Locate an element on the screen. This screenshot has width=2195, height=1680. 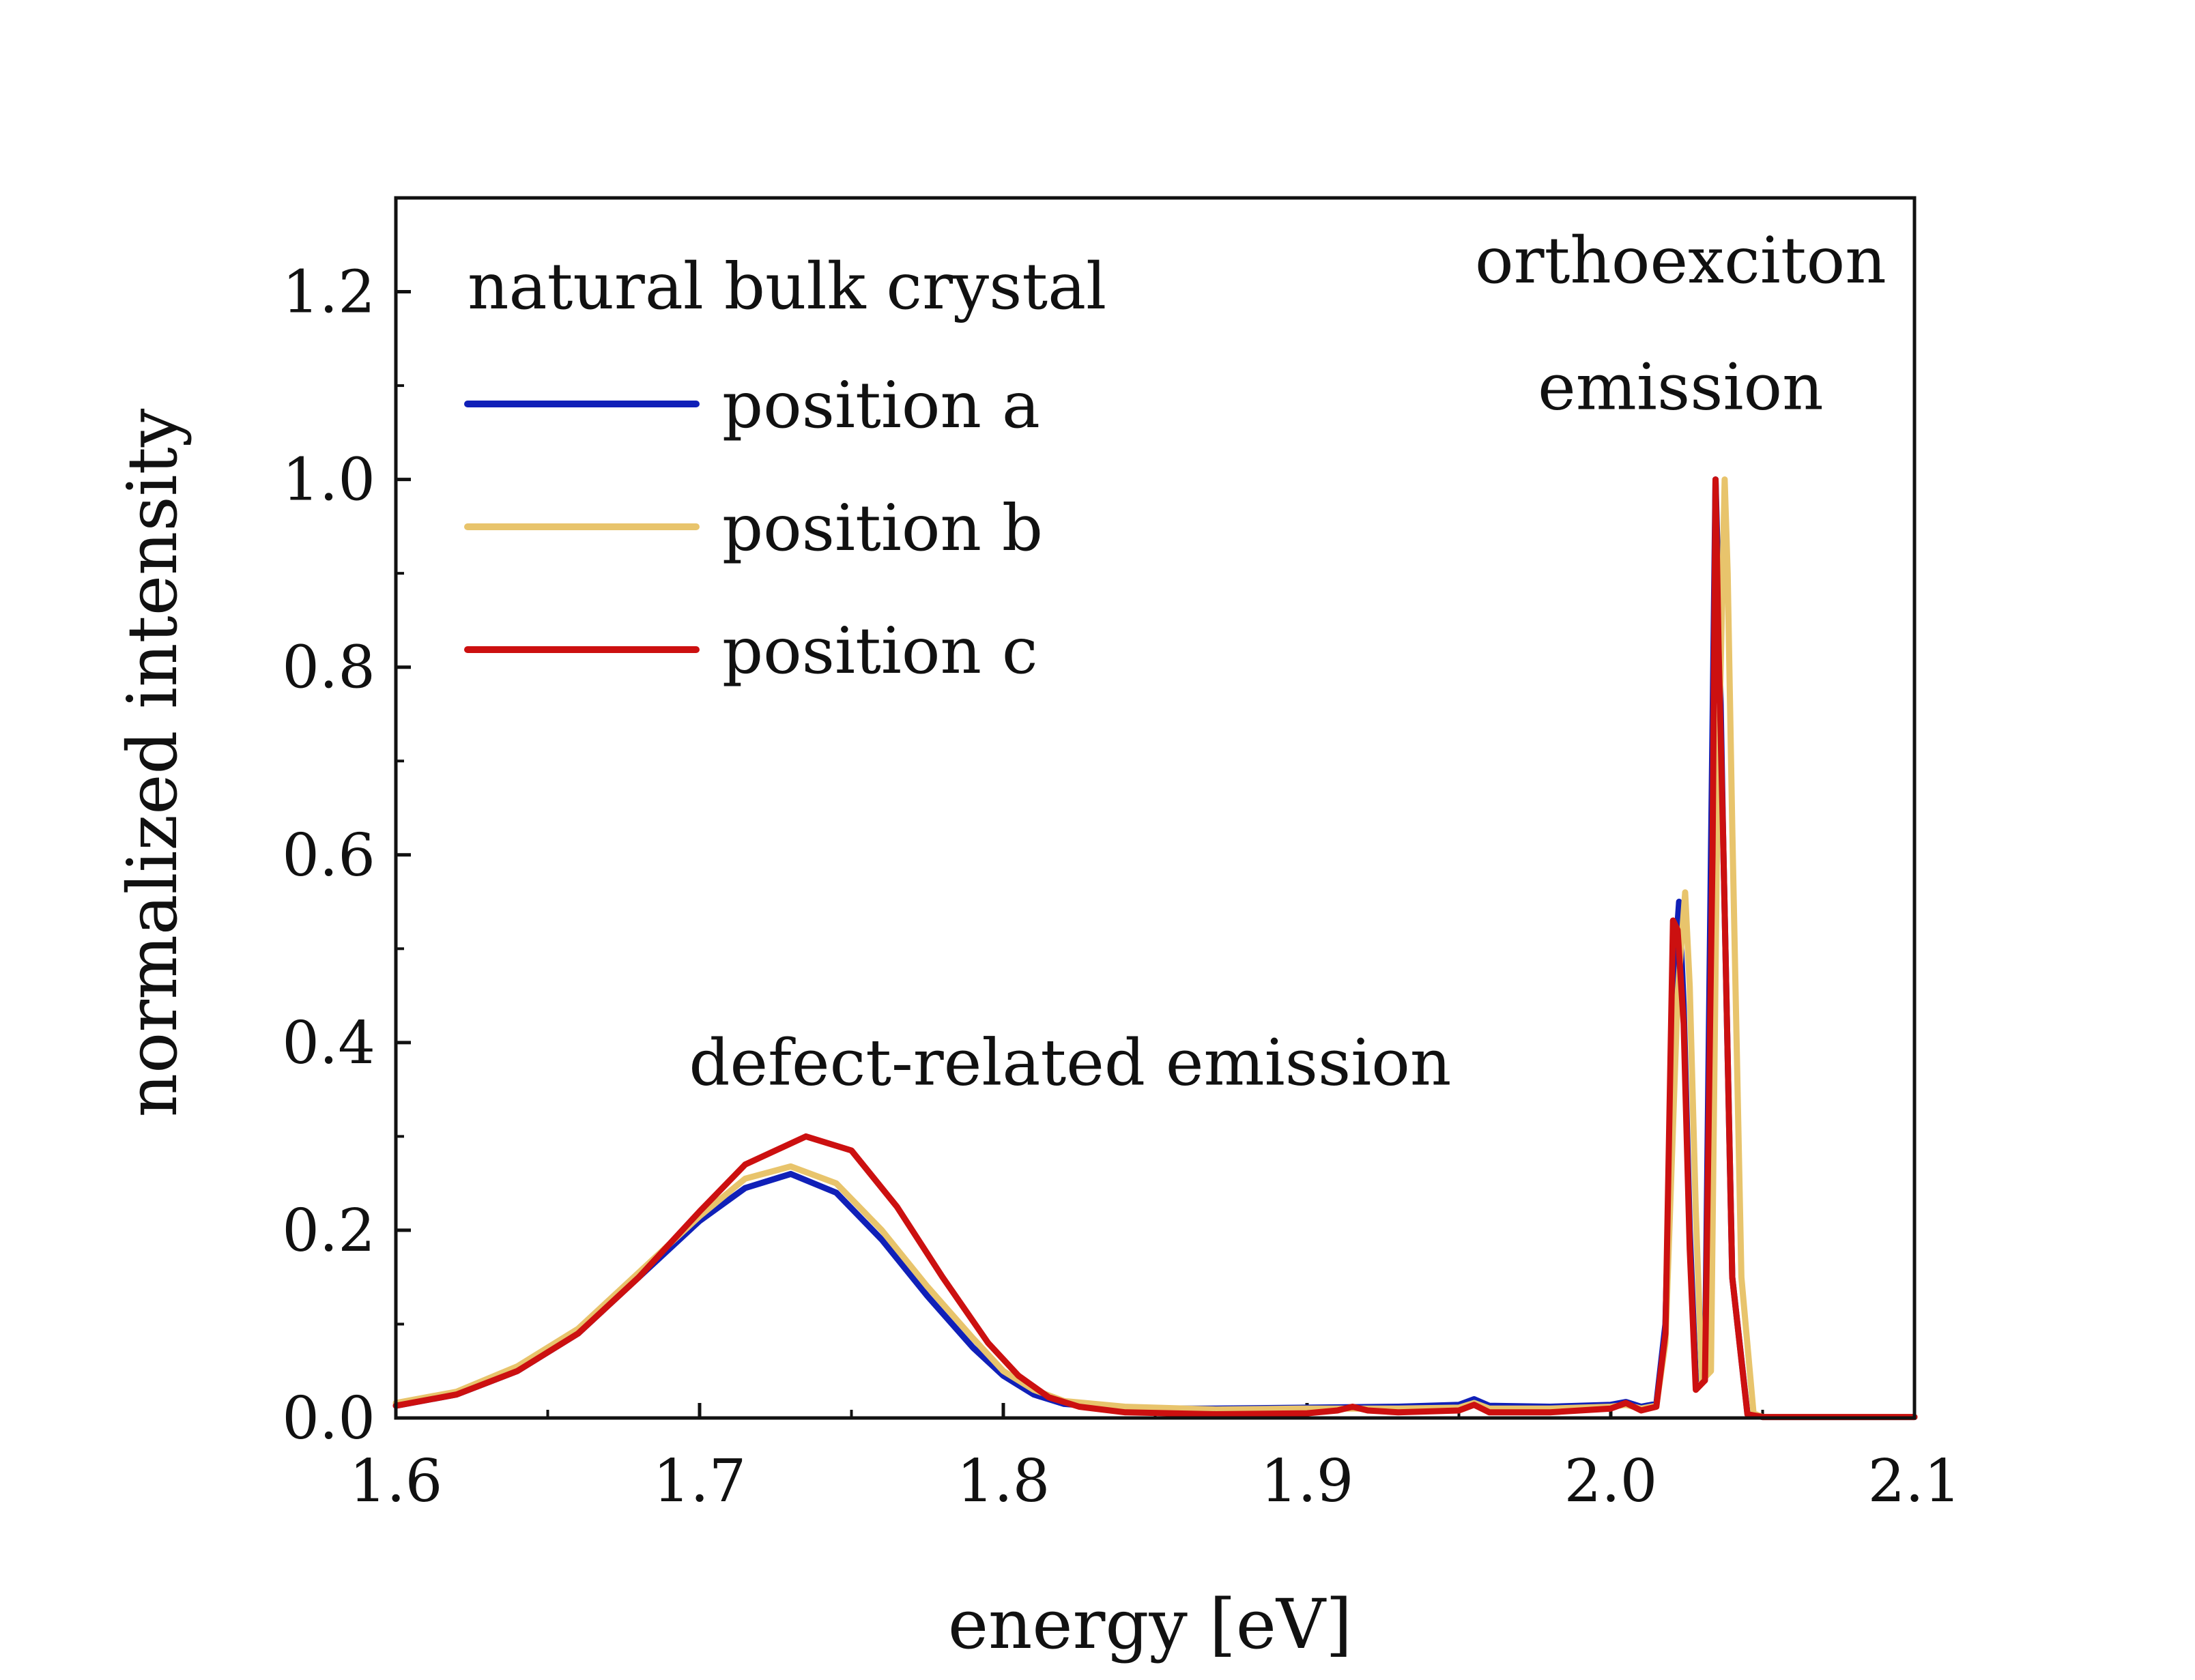
legend-label-position-b: position b is located at coordinates (883, 528).